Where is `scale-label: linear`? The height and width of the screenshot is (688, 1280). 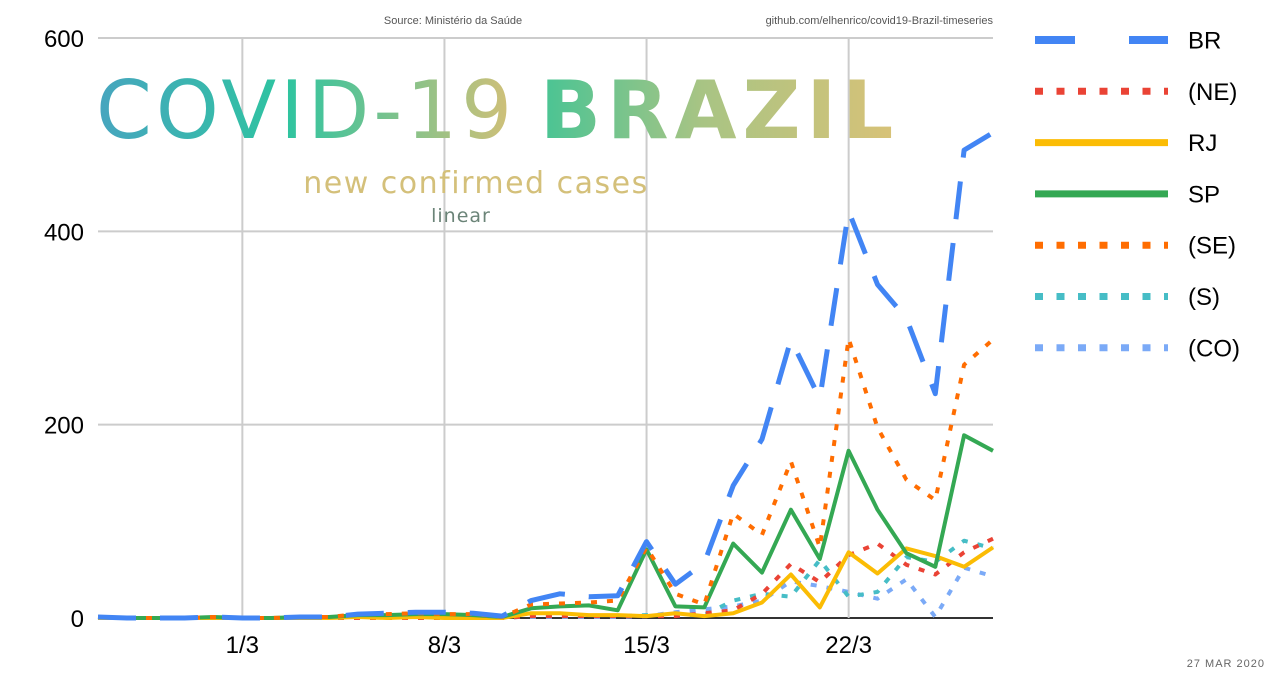
scale-label: linear is located at coordinates (461, 216).